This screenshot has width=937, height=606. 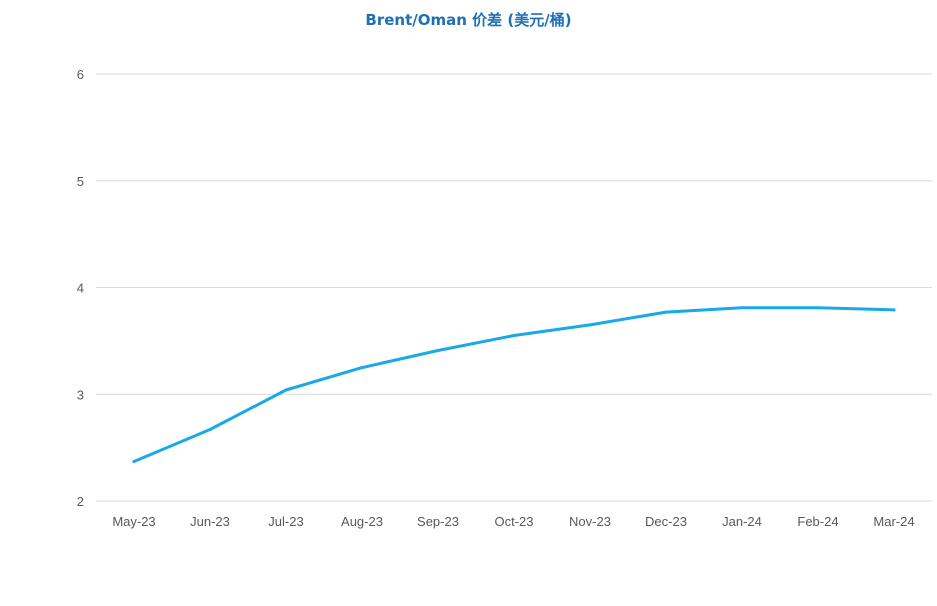 What do you see at coordinates (438, 521) in the screenshot?
I see `x-tick-label: Sep-23` at bounding box center [438, 521].